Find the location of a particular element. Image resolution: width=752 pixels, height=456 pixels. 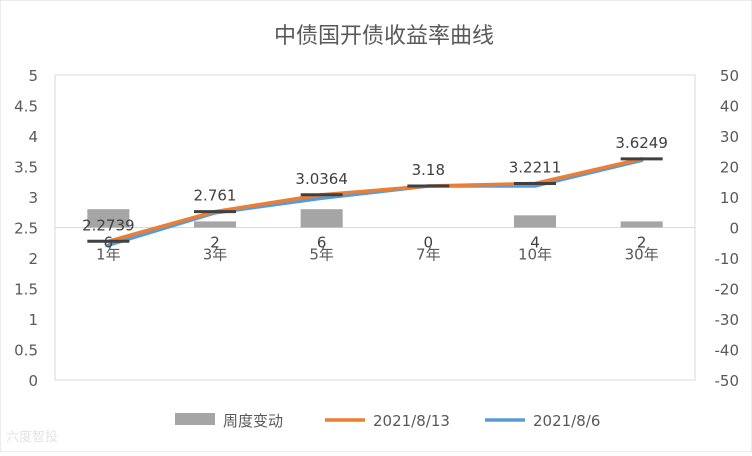

left-axis-tick-label: 5 is located at coordinates (33, 76).